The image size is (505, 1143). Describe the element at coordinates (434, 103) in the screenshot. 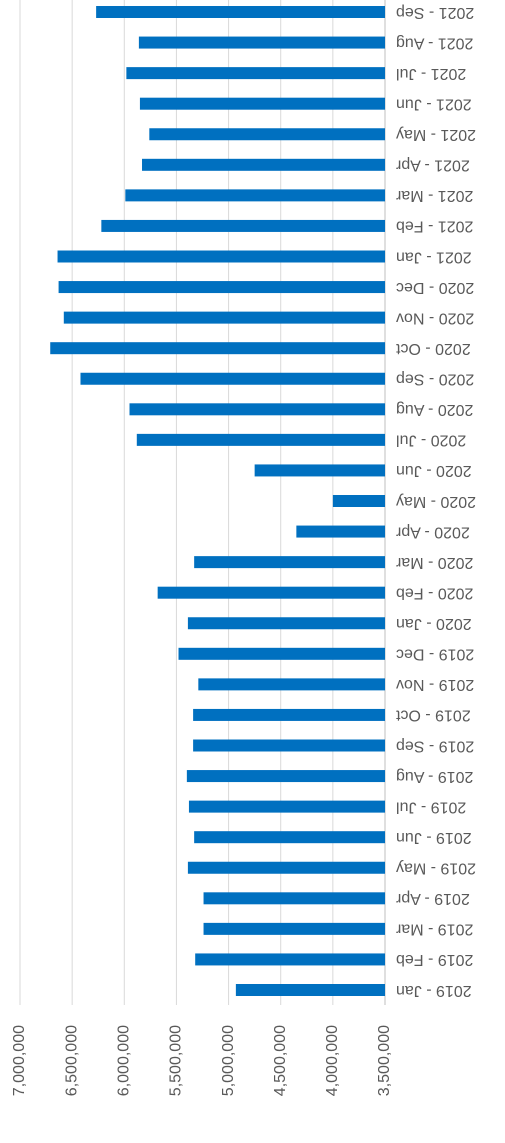

I see `x-tick-label: 2021 - Jun` at that location.